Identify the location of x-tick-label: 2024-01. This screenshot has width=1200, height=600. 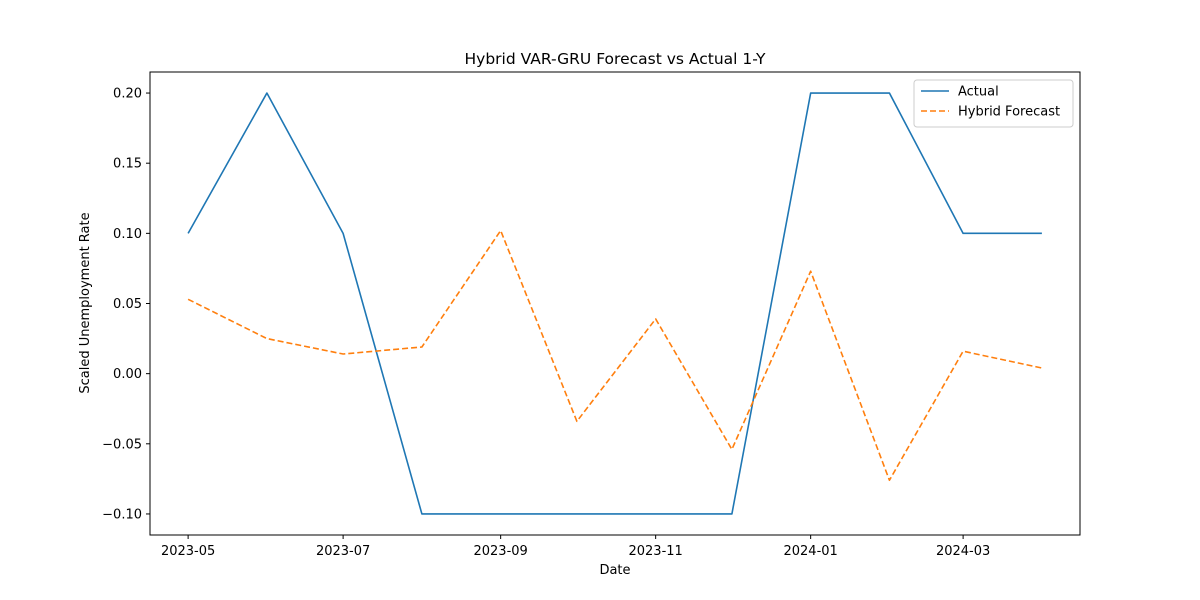
(810, 551).